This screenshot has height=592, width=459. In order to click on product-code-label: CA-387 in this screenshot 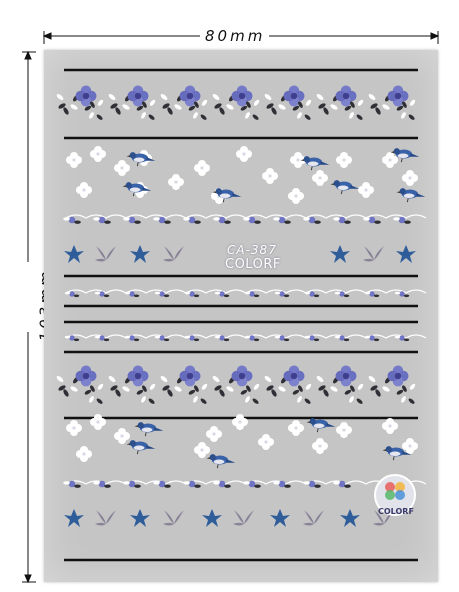, I will do `click(252, 250)`.